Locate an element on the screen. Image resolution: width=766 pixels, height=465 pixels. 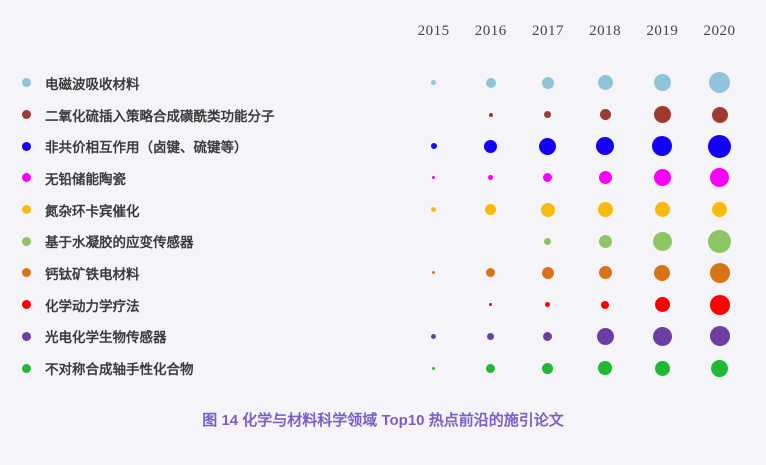
series-label: 钙钛矿铁电材料 is located at coordinates (92, 274).